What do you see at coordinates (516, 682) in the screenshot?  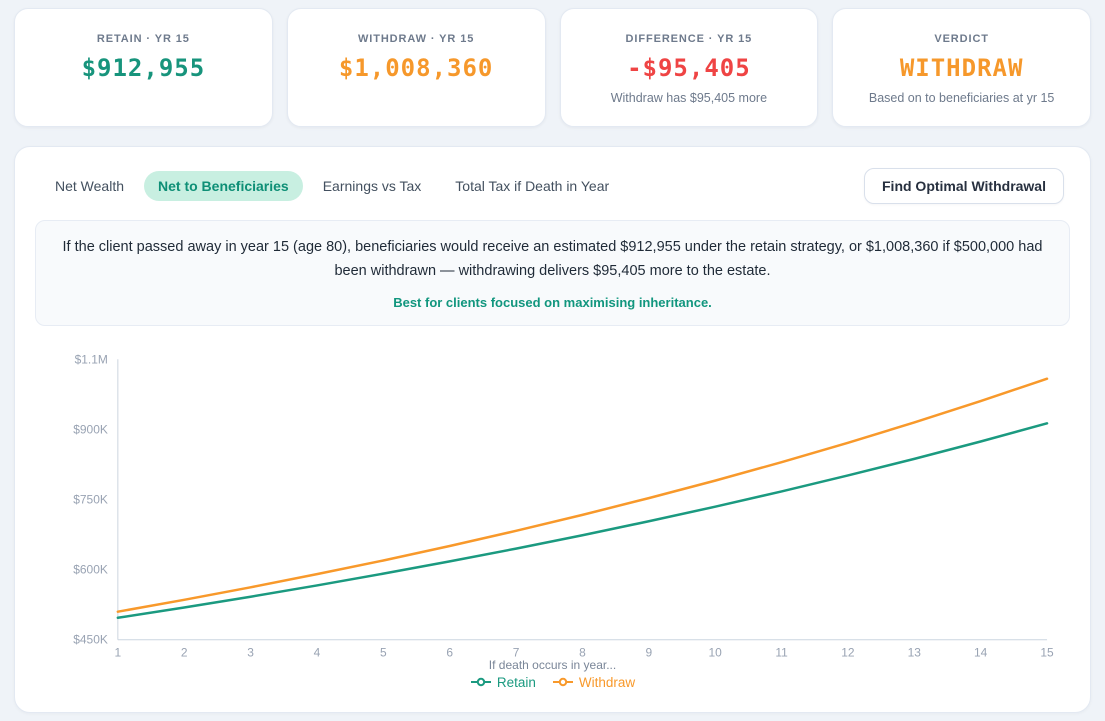 I see `legend-label: Retain` at bounding box center [516, 682].